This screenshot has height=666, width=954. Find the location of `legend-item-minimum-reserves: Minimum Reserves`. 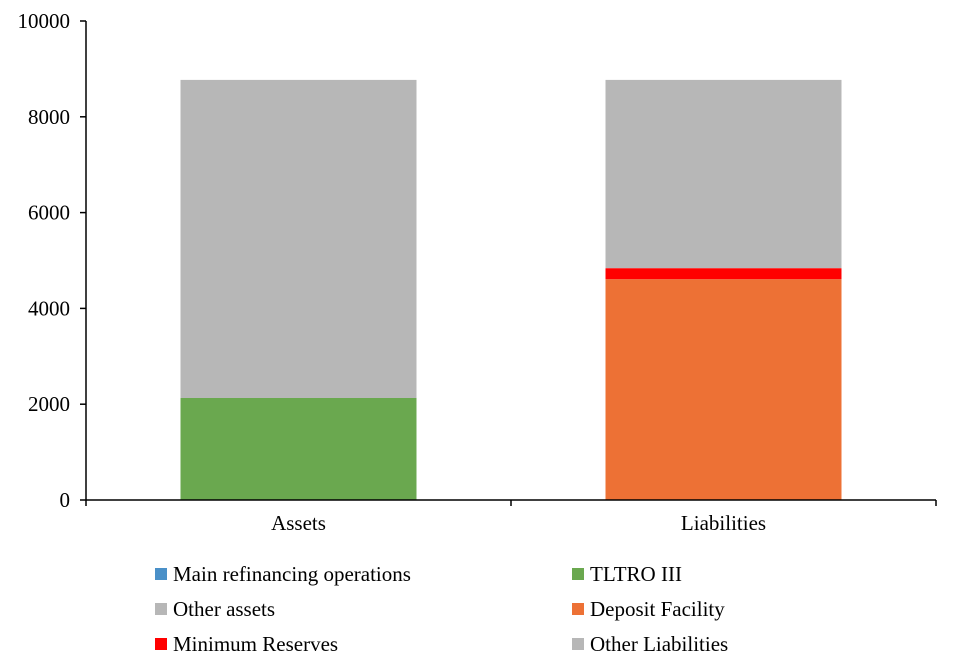

legend-item-minimum-reserves: Minimum Reserves is located at coordinates (246, 644).